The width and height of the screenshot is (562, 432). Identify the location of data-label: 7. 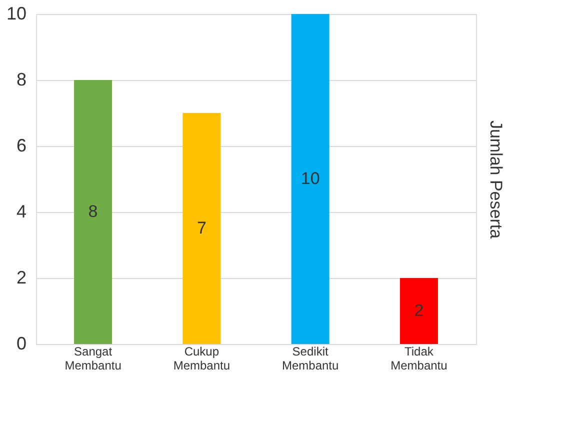
(201, 228).